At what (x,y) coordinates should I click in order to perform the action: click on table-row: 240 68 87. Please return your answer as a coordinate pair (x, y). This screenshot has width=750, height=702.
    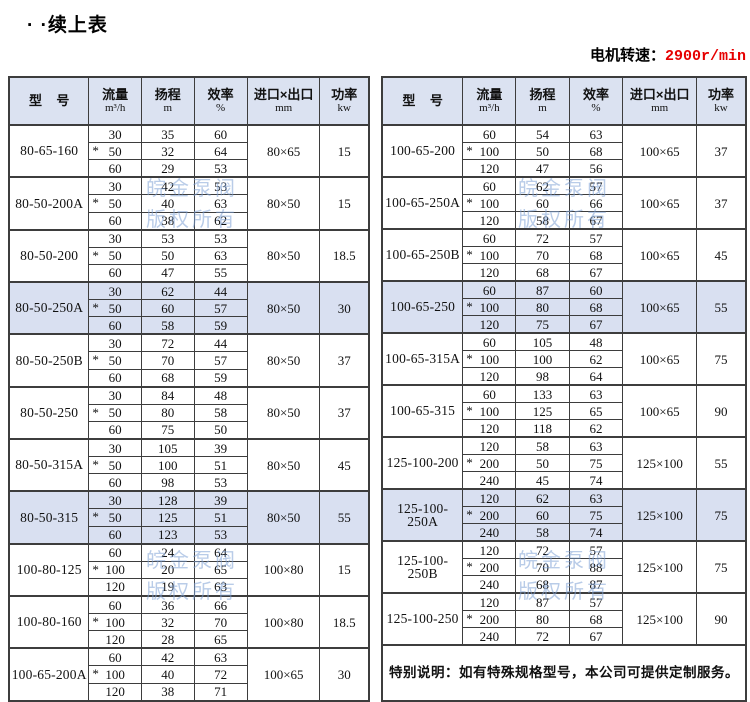
    Looking at the image, I should click on (564, 584).